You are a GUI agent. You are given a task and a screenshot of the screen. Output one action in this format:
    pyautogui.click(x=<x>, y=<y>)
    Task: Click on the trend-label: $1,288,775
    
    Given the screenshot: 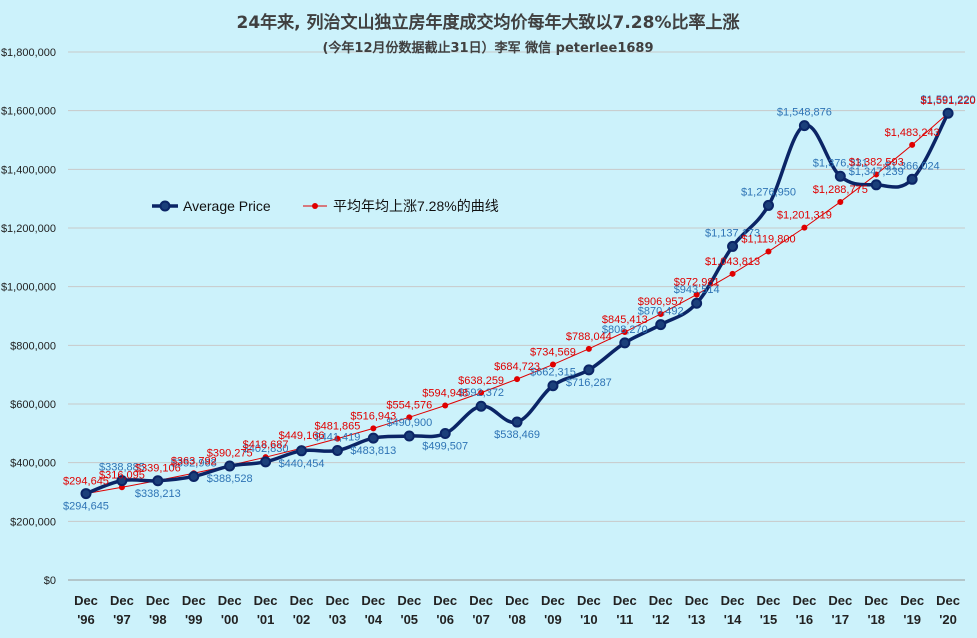 What is the action you would take?
    pyautogui.click(x=840, y=190)
    